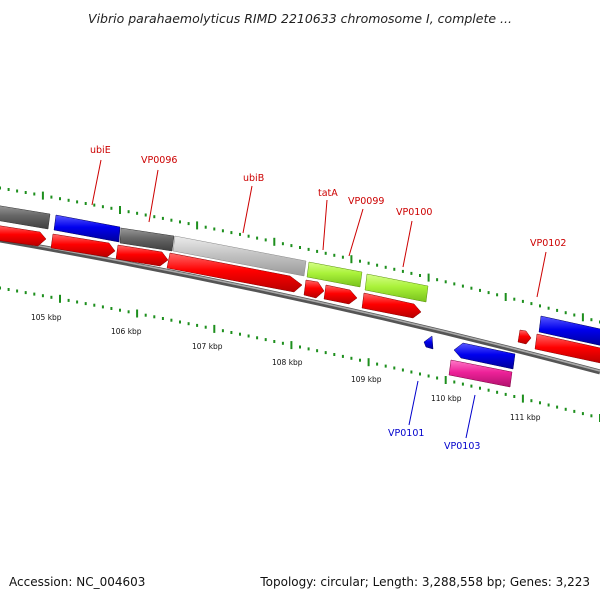 Image resolution: width=600 pixels, height=600 pixels. I want to click on gene-label-ubiB: ubiB, so click(253, 178).